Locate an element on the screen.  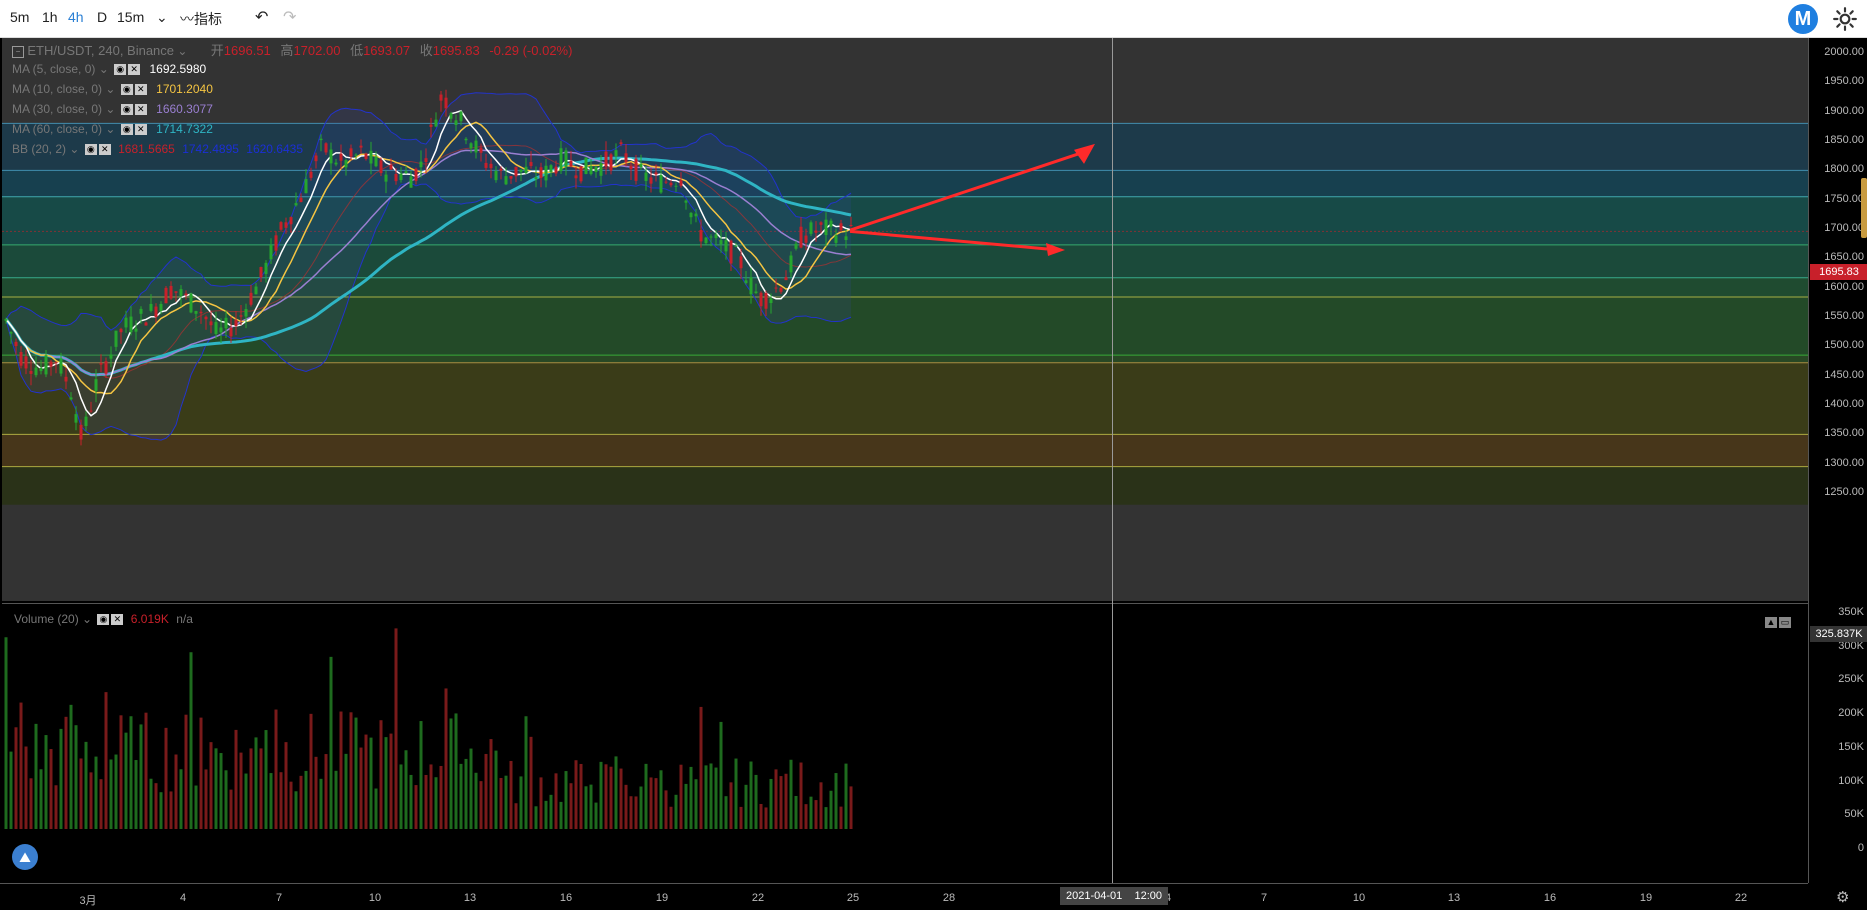
pane-up-icon: ▲ is located at coordinates (1771, 623).